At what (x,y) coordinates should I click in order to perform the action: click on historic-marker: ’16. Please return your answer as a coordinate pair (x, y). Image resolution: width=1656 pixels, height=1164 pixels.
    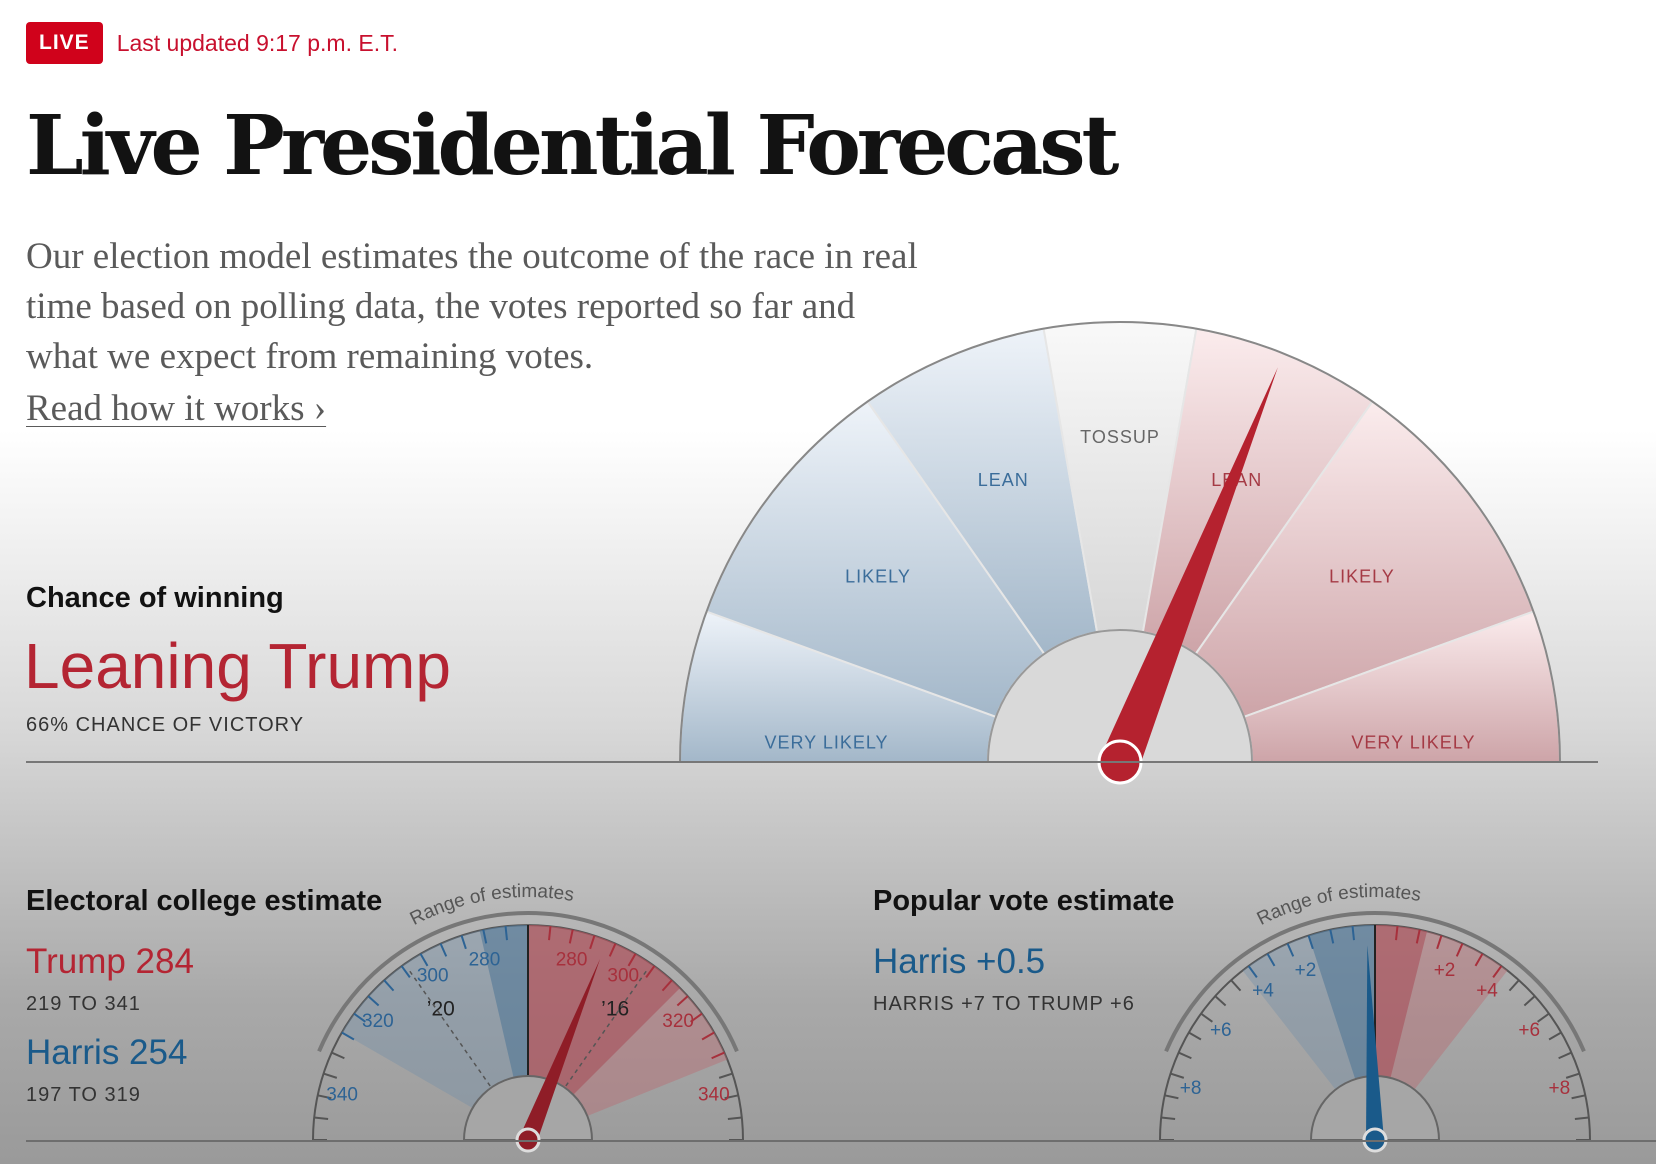
    Looking at the image, I should click on (615, 1008).